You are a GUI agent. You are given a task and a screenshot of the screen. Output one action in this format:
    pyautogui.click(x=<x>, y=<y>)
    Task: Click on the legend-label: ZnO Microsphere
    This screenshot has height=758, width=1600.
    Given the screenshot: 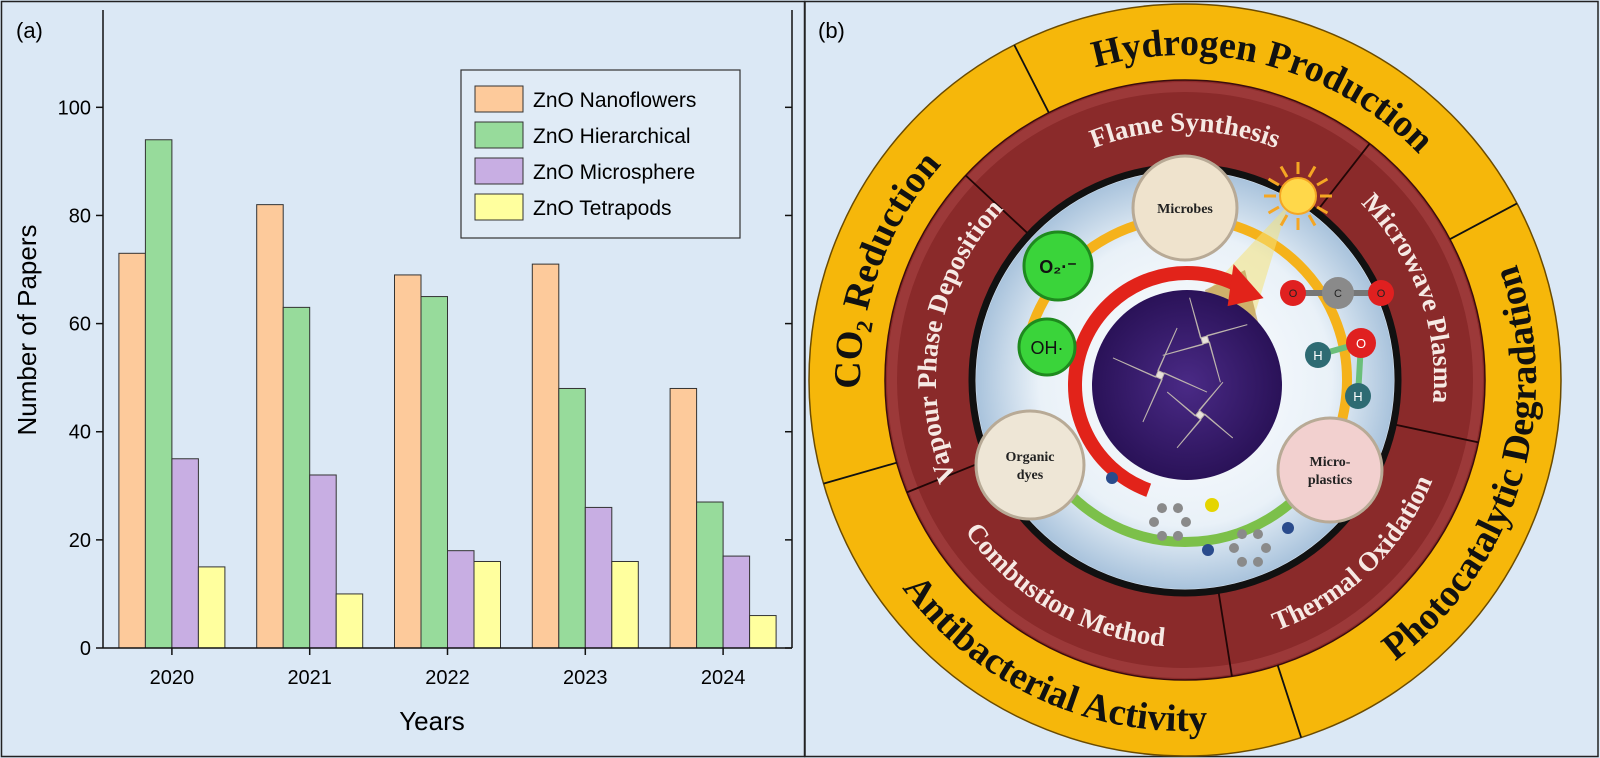 What is the action you would take?
    pyautogui.click(x=614, y=172)
    